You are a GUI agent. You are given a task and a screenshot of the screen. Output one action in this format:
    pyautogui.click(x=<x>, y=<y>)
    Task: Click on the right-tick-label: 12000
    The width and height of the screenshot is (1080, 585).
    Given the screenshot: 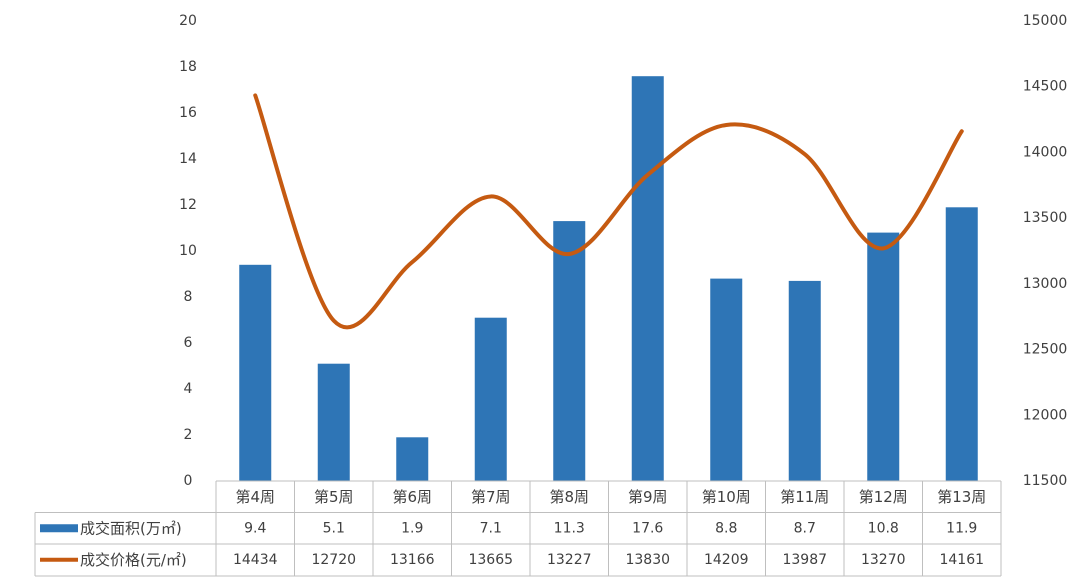 What is the action you would take?
    pyautogui.click(x=1045, y=415)
    